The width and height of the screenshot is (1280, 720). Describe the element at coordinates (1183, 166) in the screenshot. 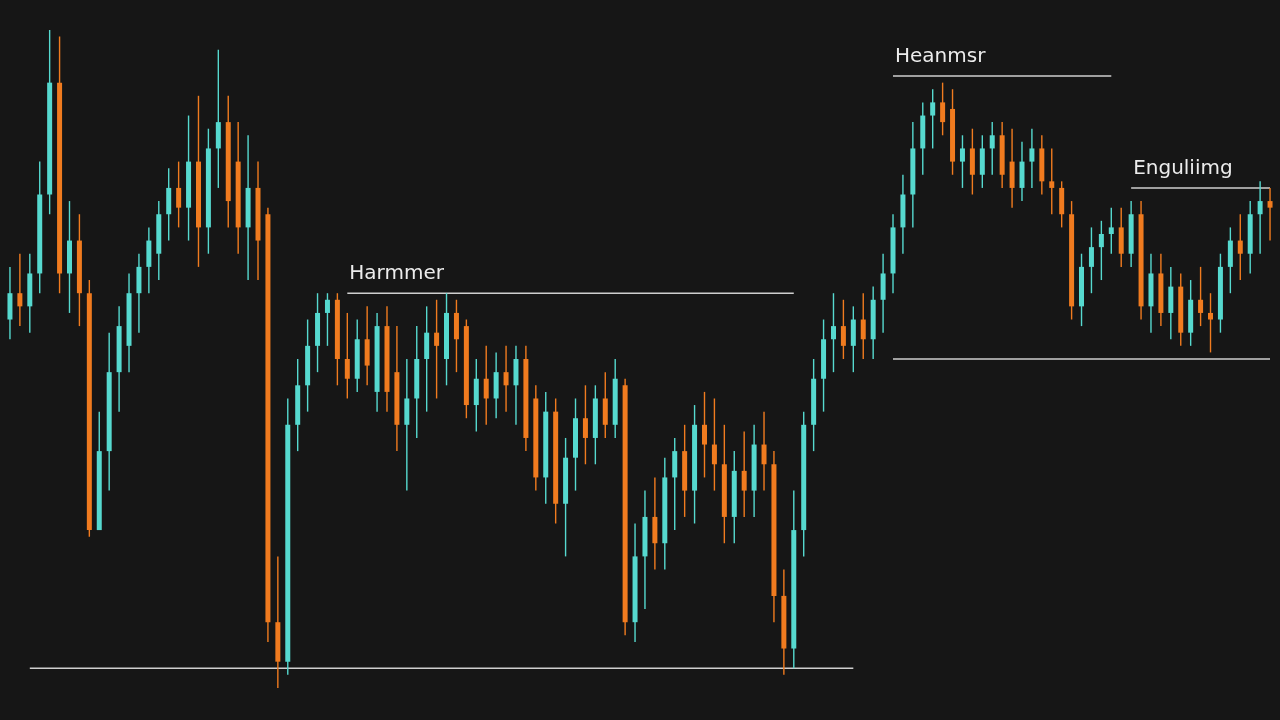

I see `series-label: Enguliimg` at that location.